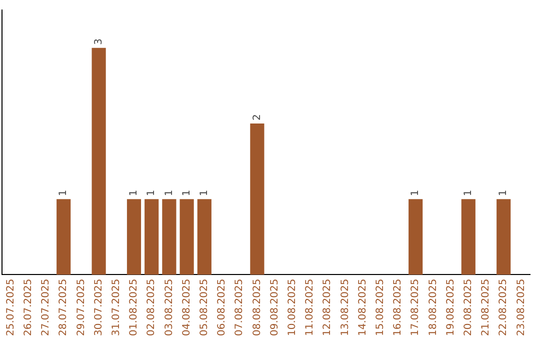  I want to click on x-tick-label: 11.08.2025, so click(310, 307).